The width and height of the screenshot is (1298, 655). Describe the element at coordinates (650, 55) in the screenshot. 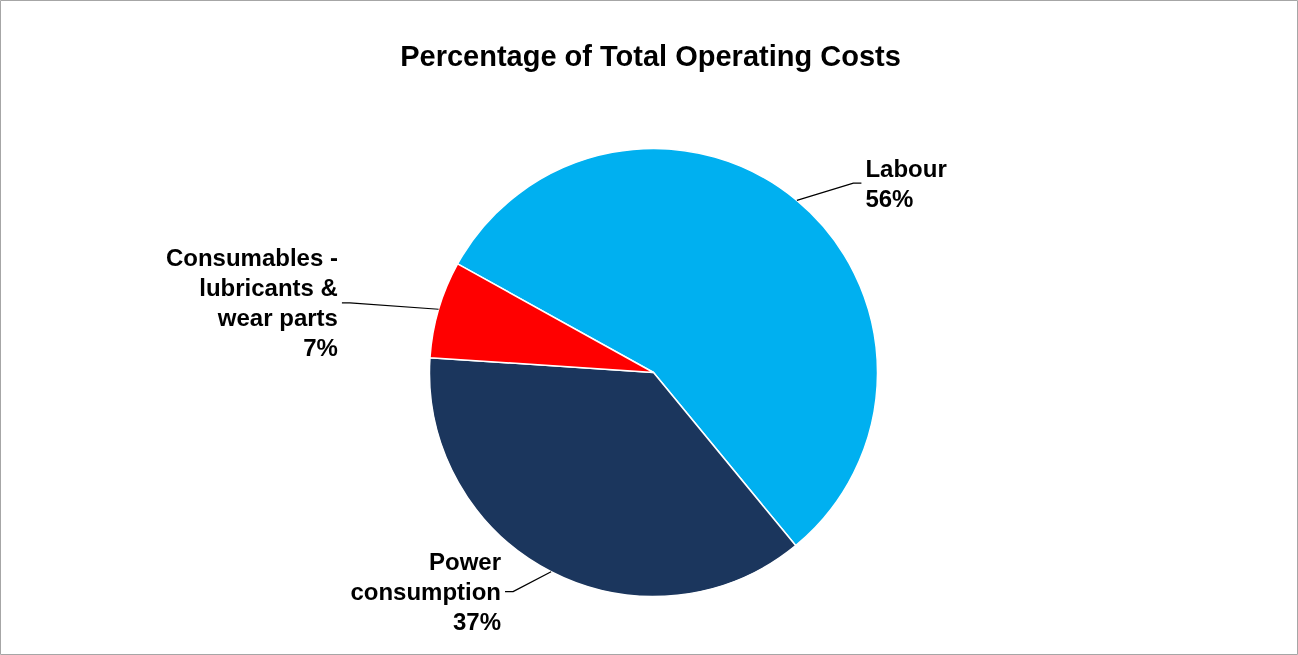

I see `chart-title: Percentage of Total Operating Costs` at that location.